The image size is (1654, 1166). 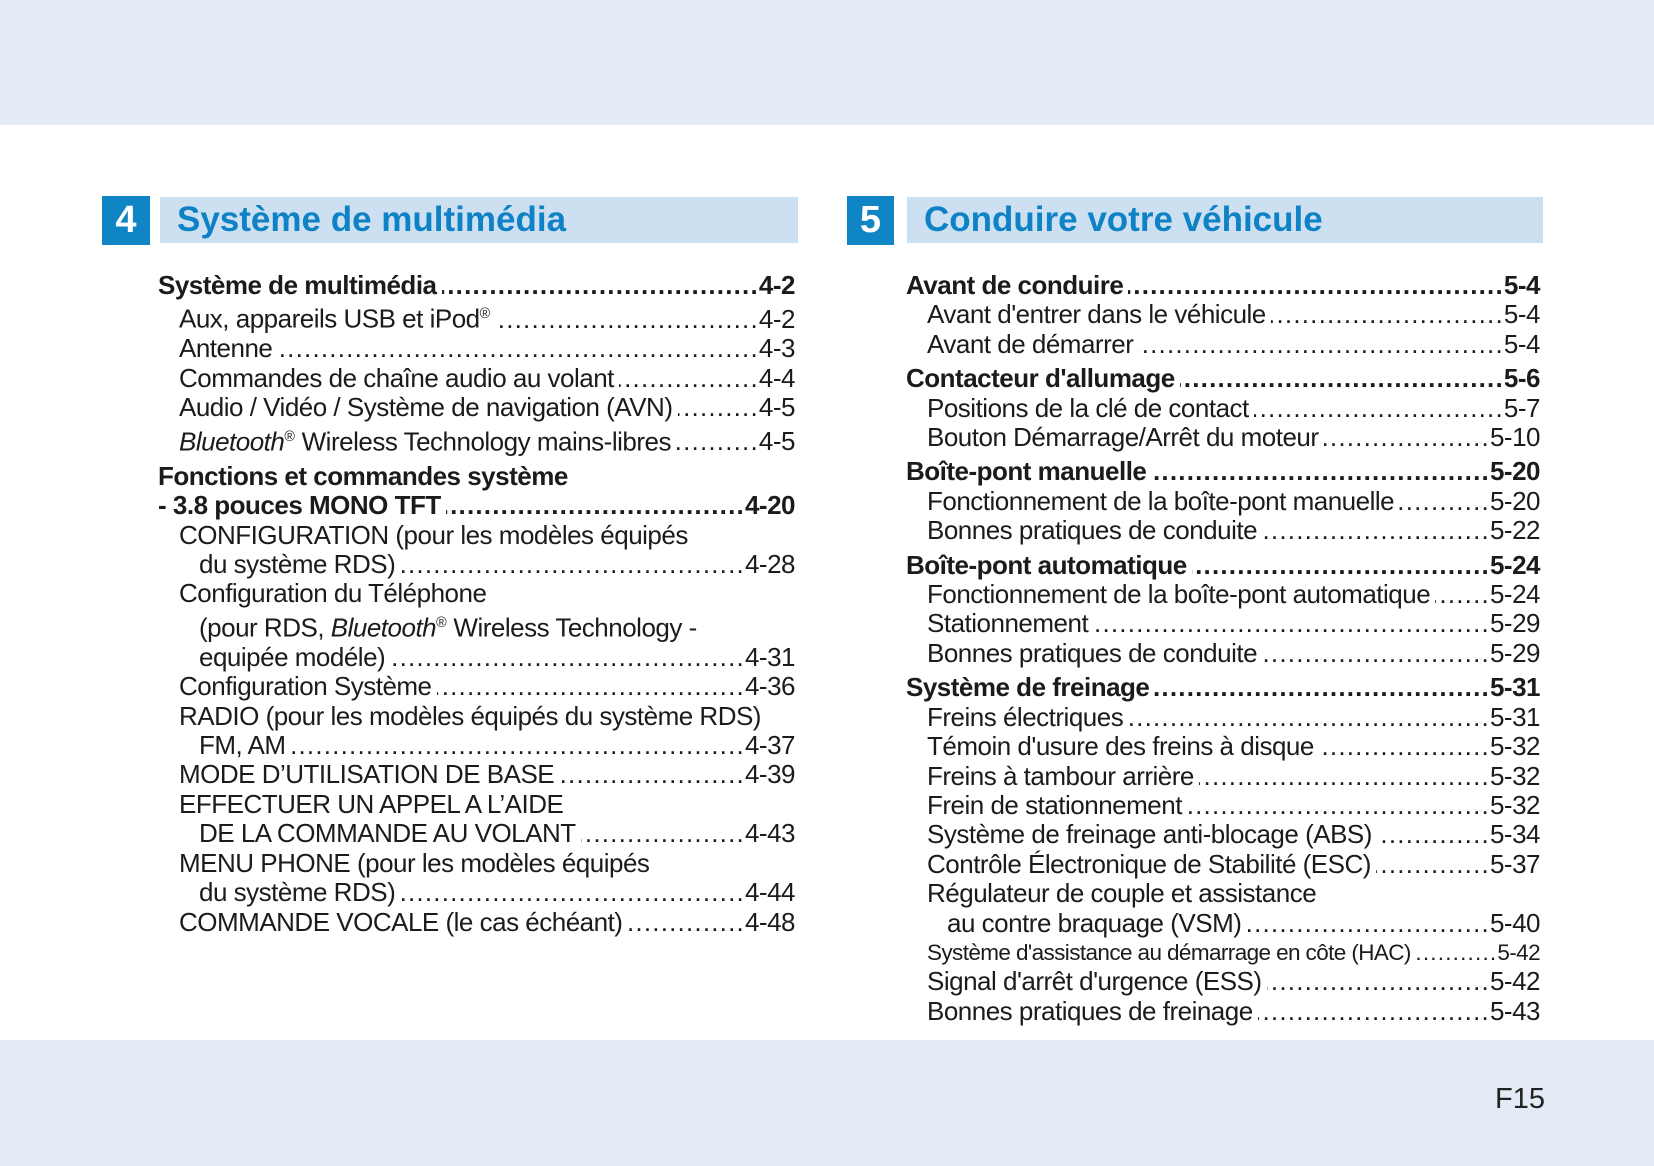 I want to click on toc-entry-page: 4-28, so click(x=770, y=563).